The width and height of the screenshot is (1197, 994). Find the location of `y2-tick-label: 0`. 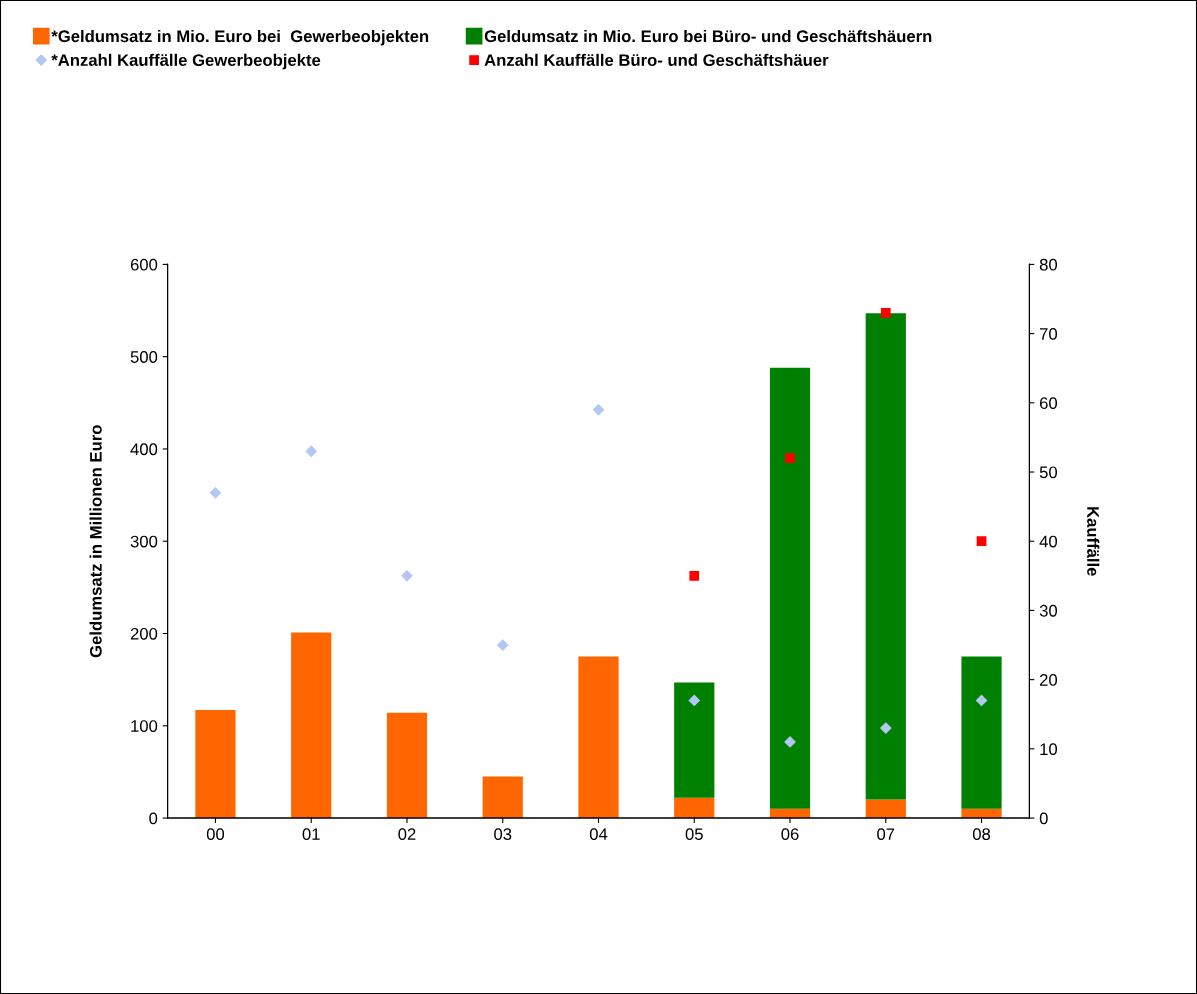

y2-tick-label: 0 is located at coordinates (1043, 818).